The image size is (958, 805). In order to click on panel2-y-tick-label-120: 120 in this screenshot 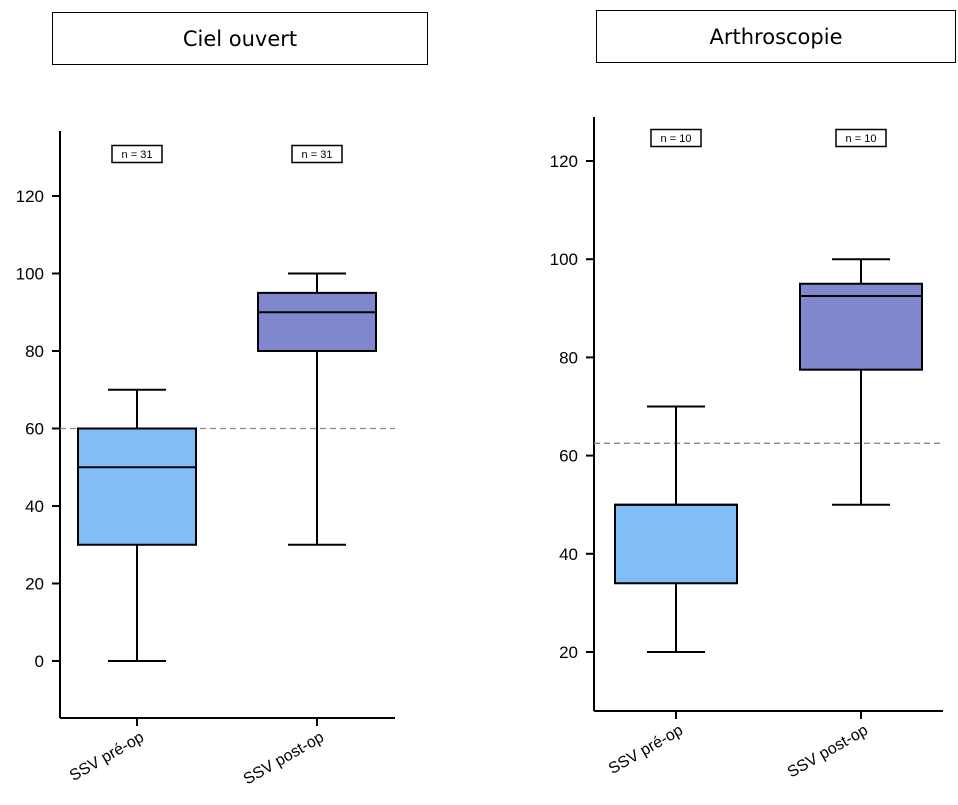, I will do `click(564, 161)`.